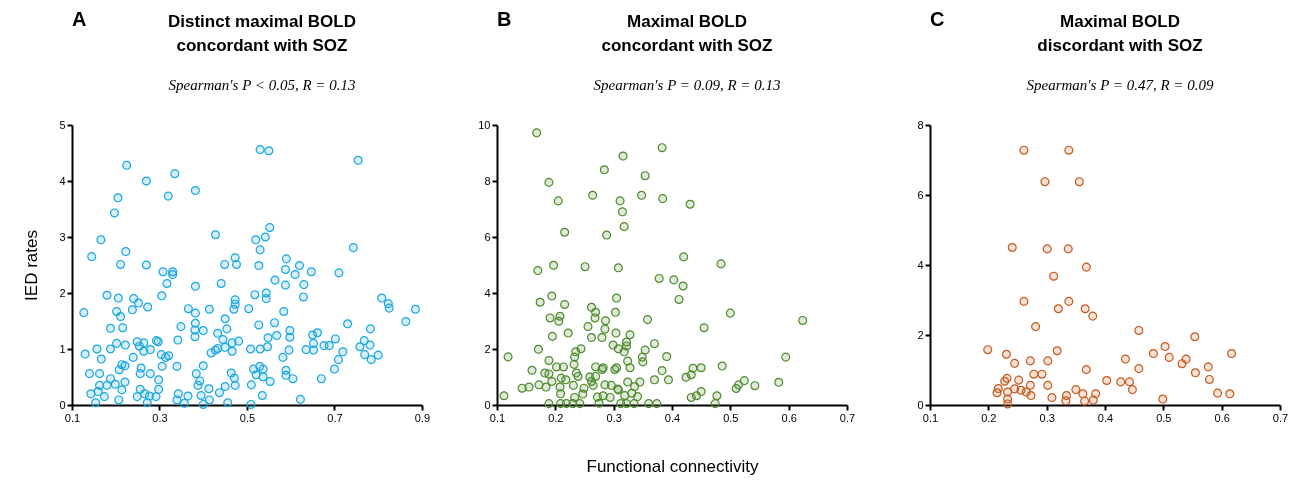 The height and width of the screenshot is (485, 1301). I want to click on chart-title: Maximal BOLD concordant with SOZ, so click(687, 33).